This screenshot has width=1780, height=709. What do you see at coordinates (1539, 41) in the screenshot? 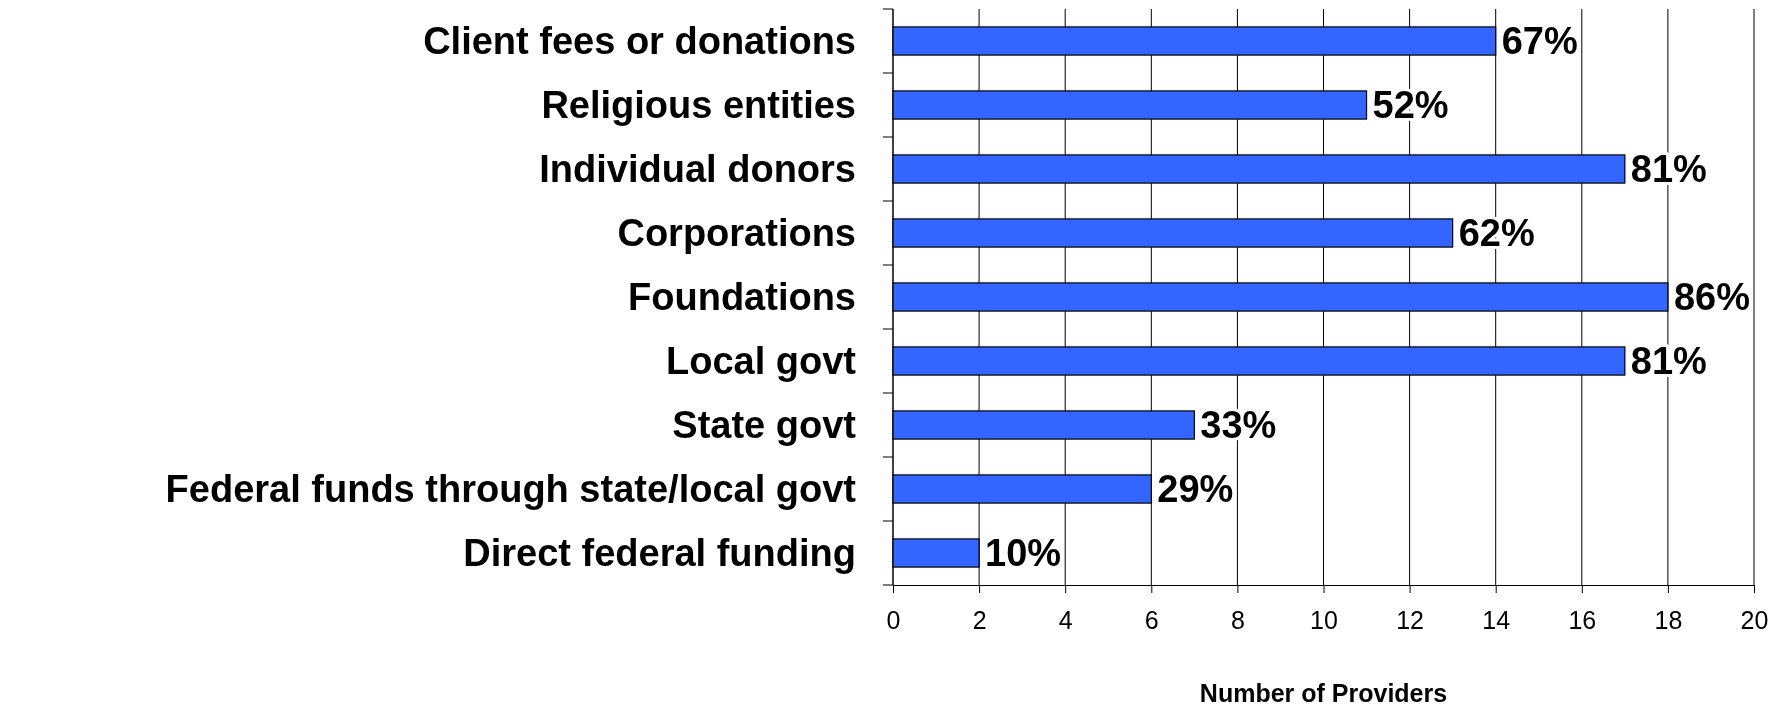
I see `annotation: 67%` at bounding box center [1539, 41].